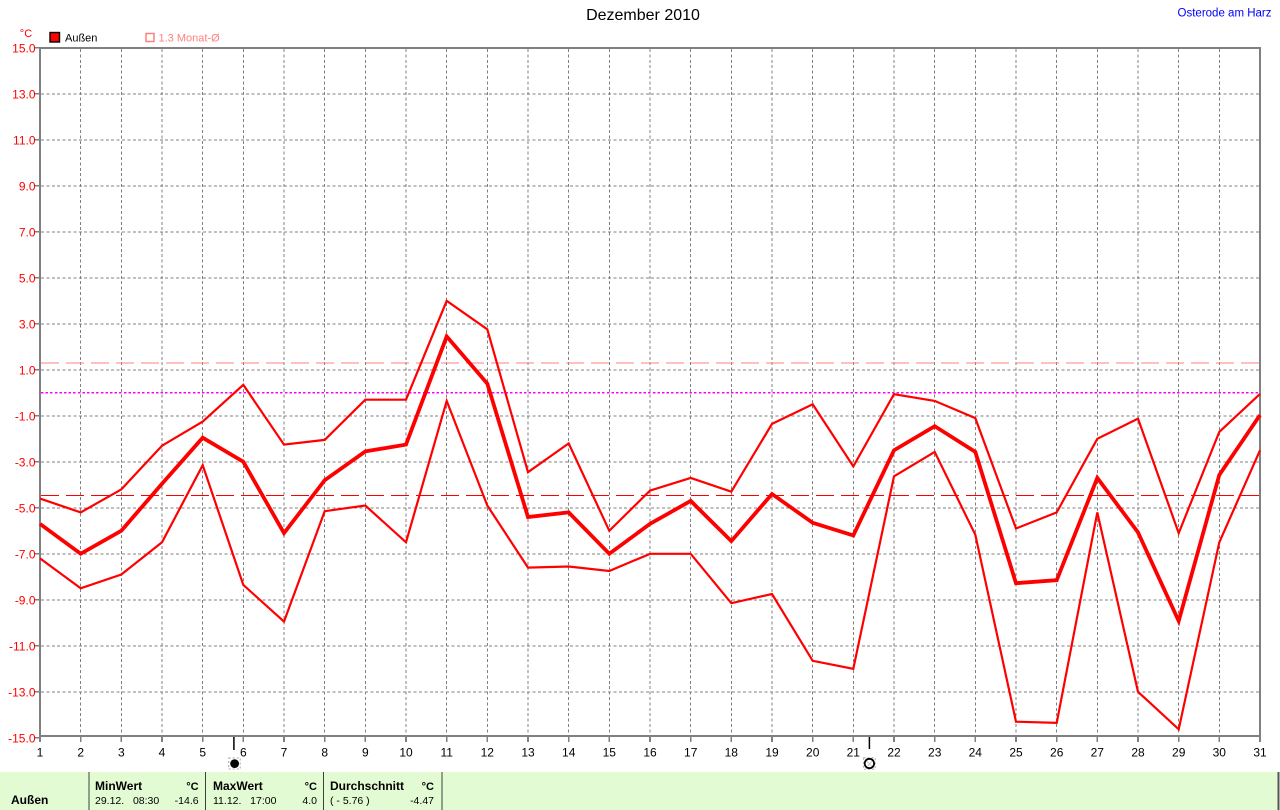 The height and width of the screenshot is (810, 1280). Describe the element at coordinates (25, 555) in the screenshot. I see `svg-text: -7.0` at that location.